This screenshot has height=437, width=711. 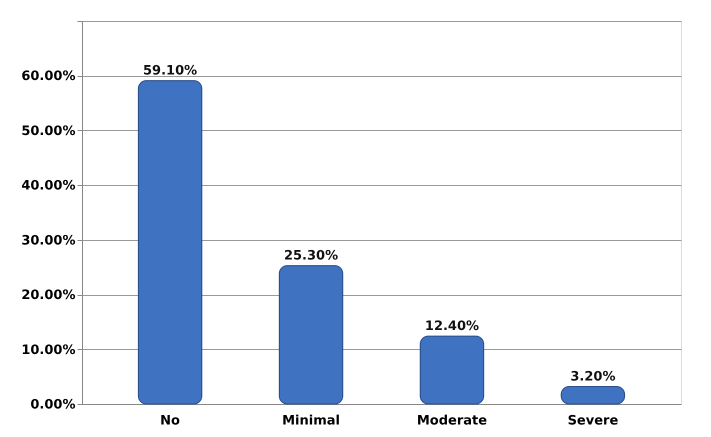 I want to click on data-label: 59.10%, so click(x=170, y=71).